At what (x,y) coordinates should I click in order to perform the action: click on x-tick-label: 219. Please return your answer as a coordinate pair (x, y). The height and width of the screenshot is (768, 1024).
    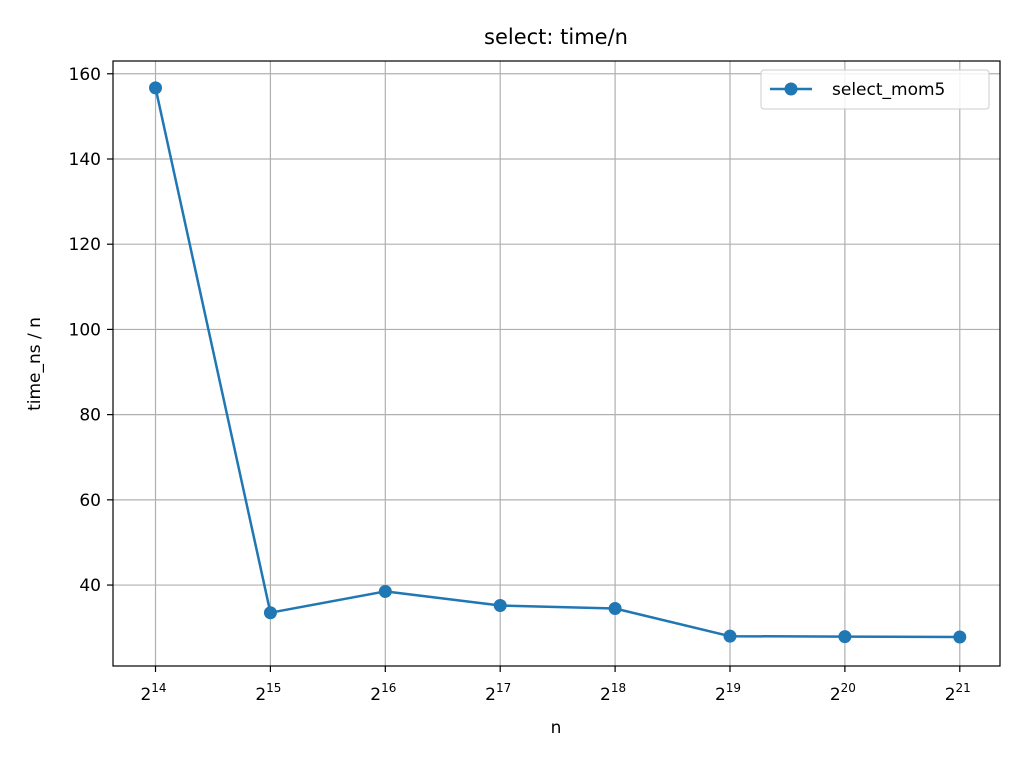
    Looking at the image, I should click on (728, 693).